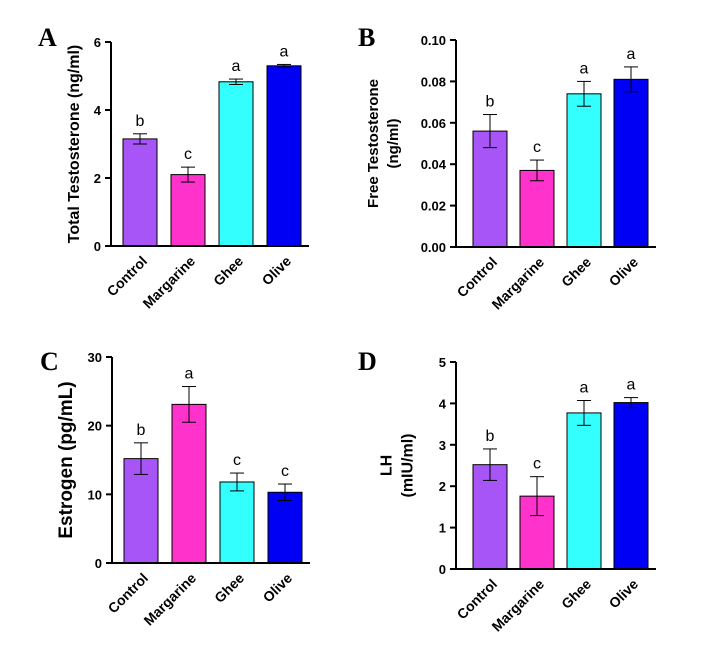 Image resolution: width=707 pixels, height=655 pixels. What do you see at coordinates (393, 144) in the screenshot?
I see `panel-b-y-axis-title: (ng/ml)` at bounding box center [393, 144].